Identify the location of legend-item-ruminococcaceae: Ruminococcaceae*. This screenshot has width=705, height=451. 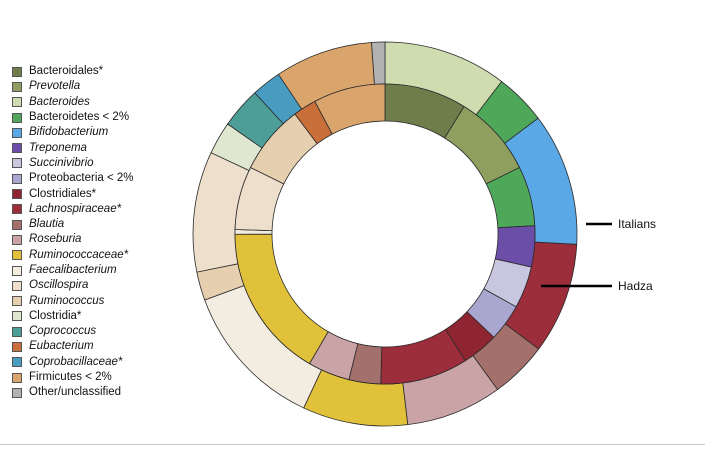
(107, 255).